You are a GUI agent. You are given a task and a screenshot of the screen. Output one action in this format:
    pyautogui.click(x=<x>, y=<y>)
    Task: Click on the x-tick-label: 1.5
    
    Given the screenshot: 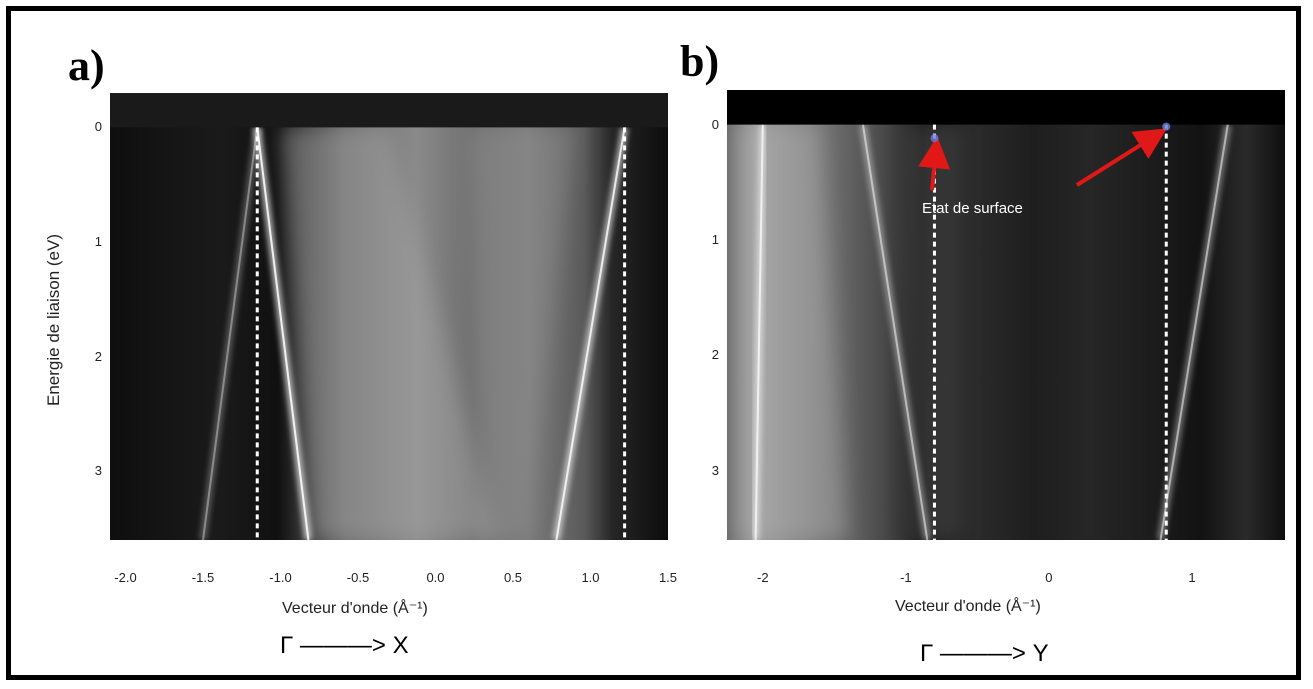 What is the action you would take?
    pyautogui.click(x=668, y=577)
    